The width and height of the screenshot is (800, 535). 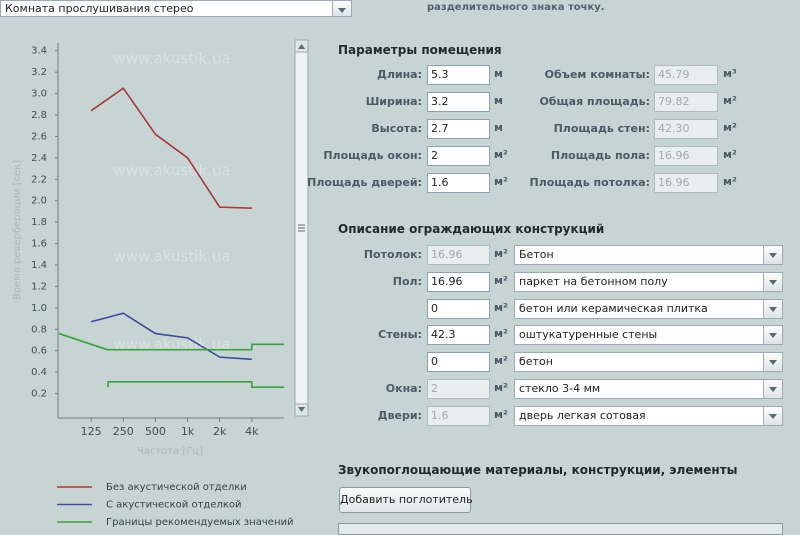 I want to click on field-label: Площадь потолка:, so click(x=589, y=182).